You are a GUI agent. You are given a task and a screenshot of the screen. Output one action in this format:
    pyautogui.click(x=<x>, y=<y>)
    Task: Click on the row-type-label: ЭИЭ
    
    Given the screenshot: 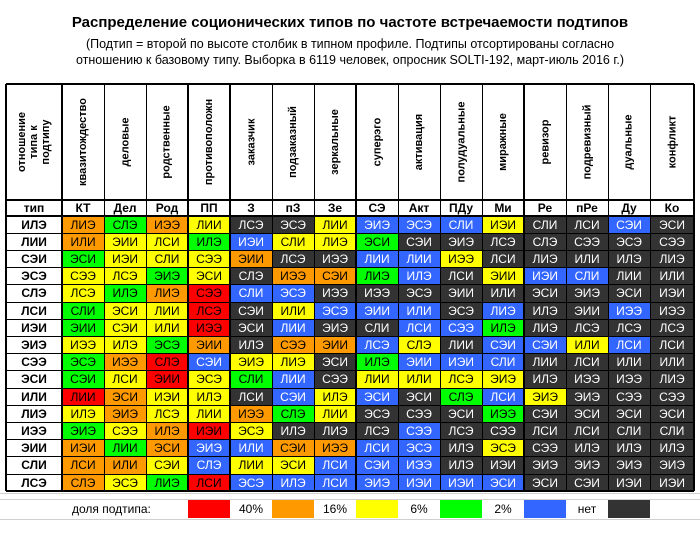 What is the action you would take?
    pyautogui.click(x=34, y=344)
    